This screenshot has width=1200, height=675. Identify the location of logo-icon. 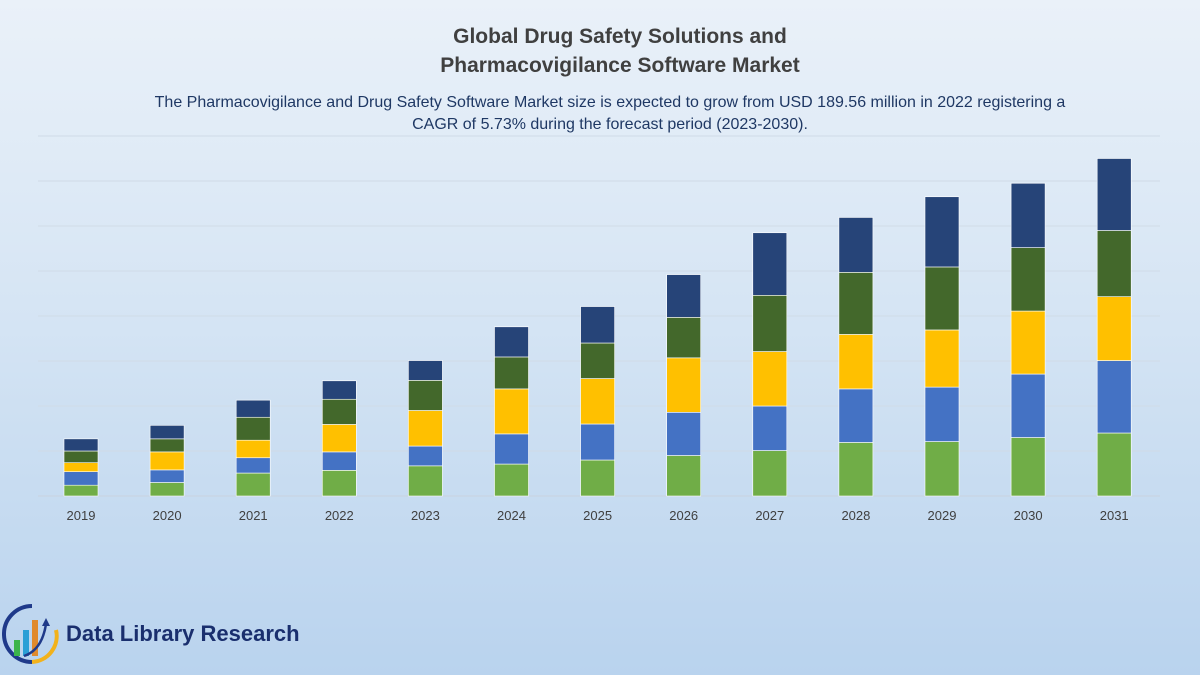
(30, 634).